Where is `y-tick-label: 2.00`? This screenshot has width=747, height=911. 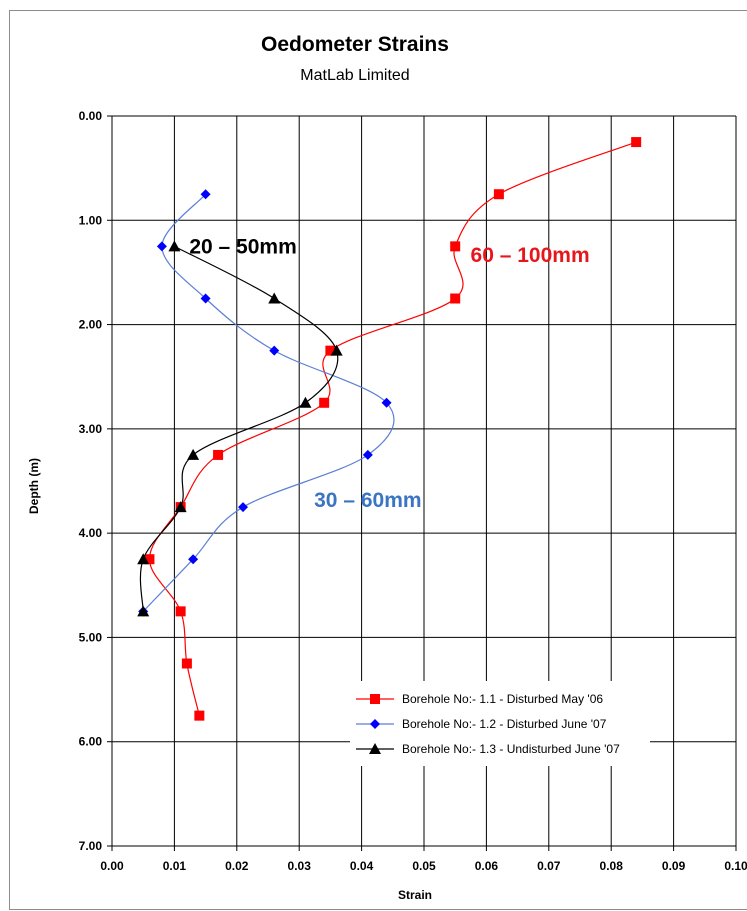 y-tick-label: 2.00 is located at coordinates (91, 325).